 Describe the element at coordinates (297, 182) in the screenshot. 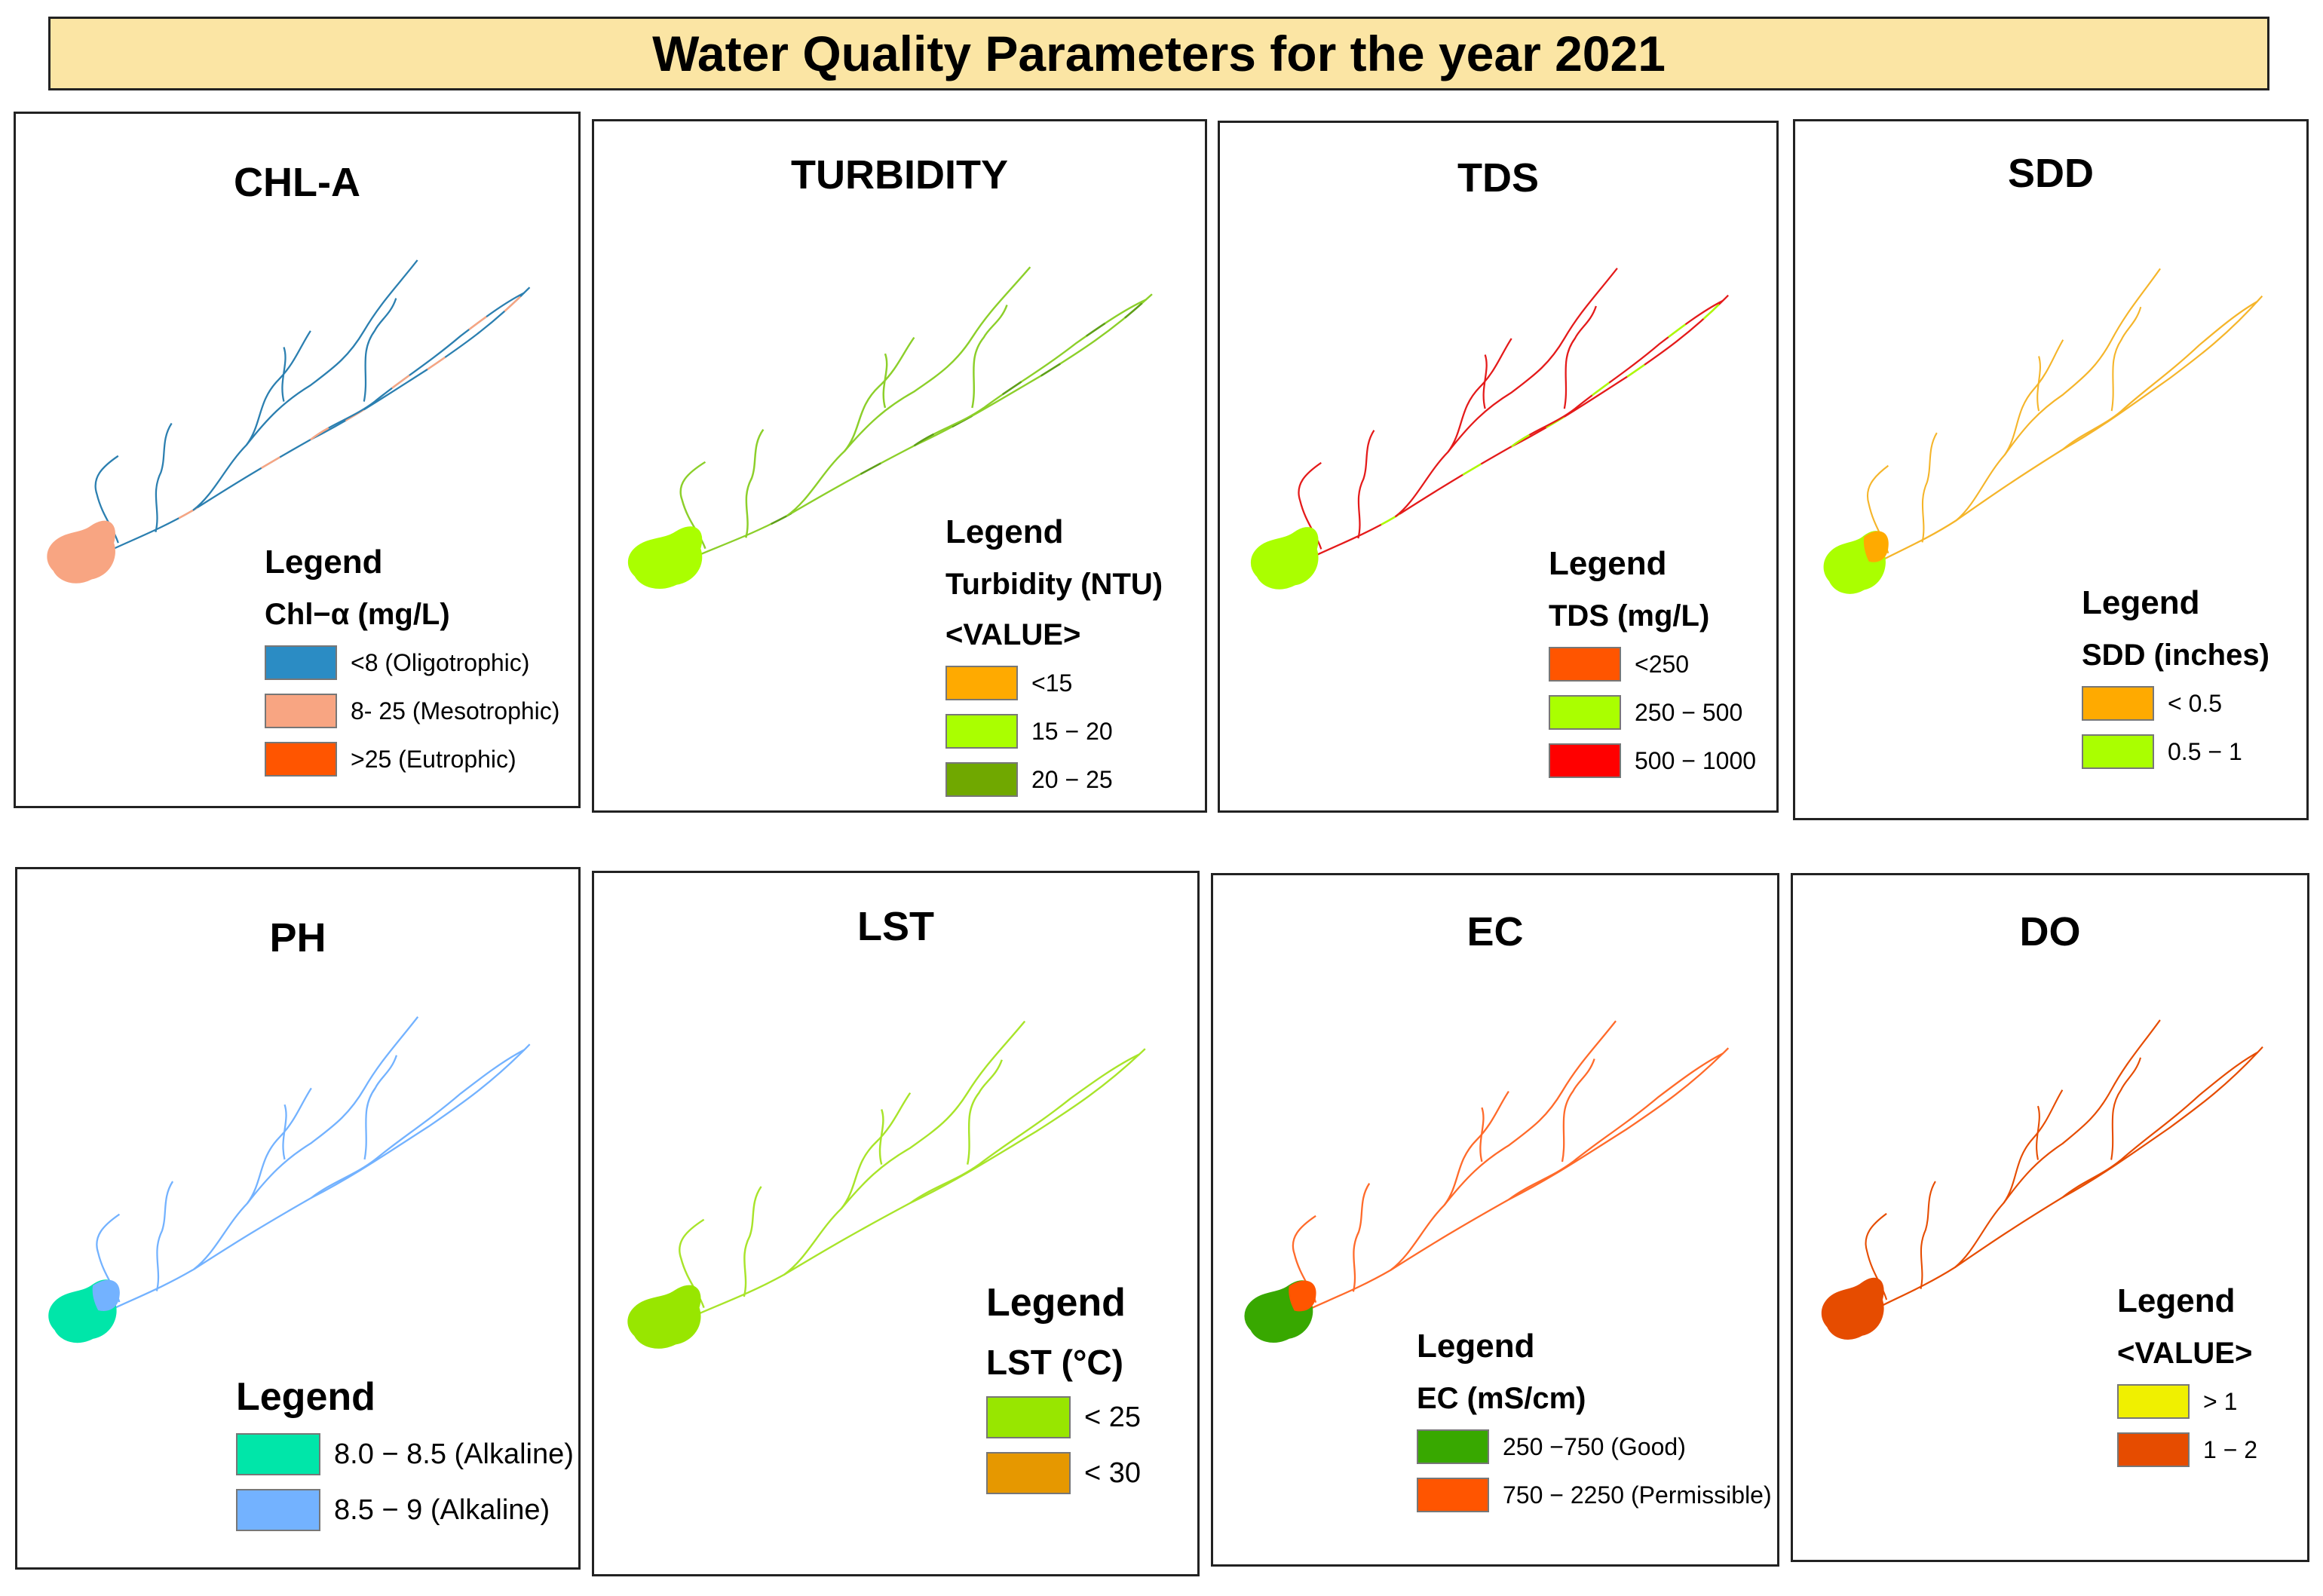

I see `panel-title: CHL-A` at that location.